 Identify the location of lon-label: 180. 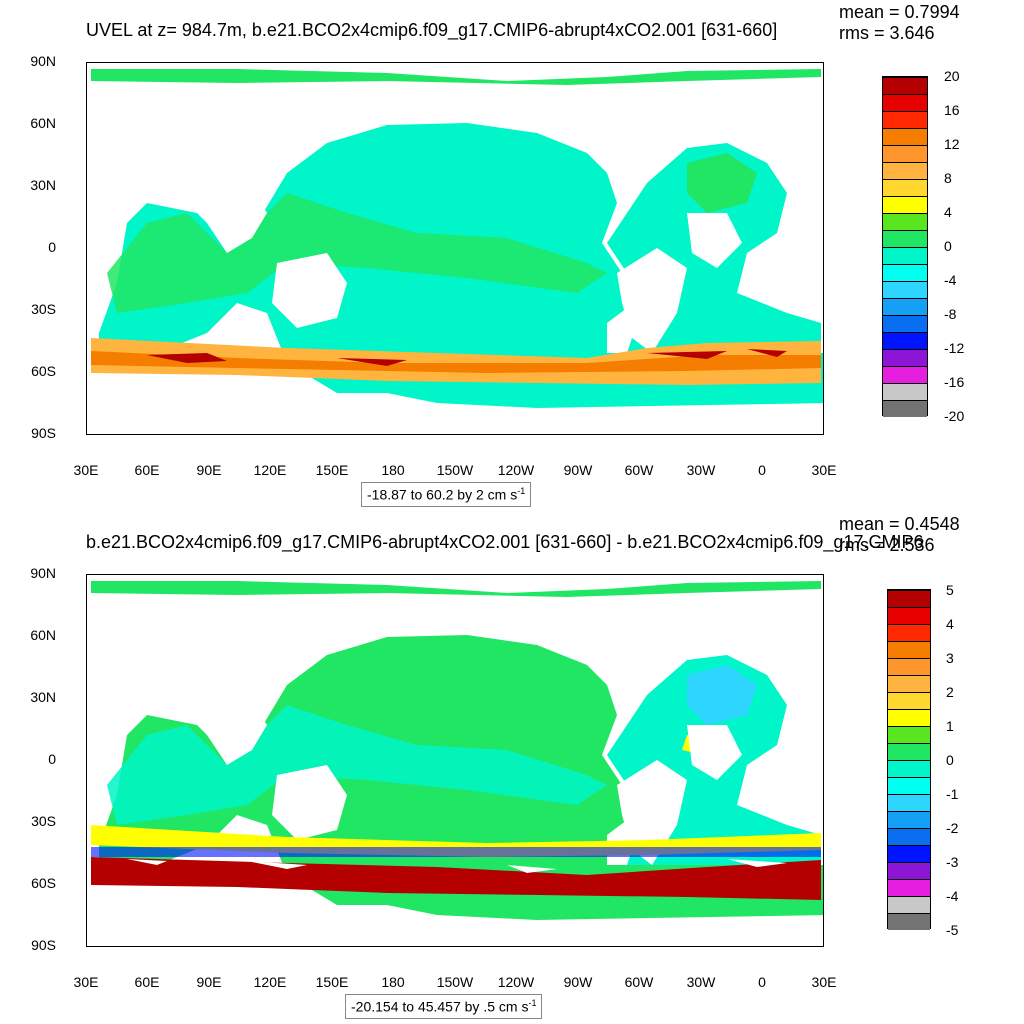
(393, 982).